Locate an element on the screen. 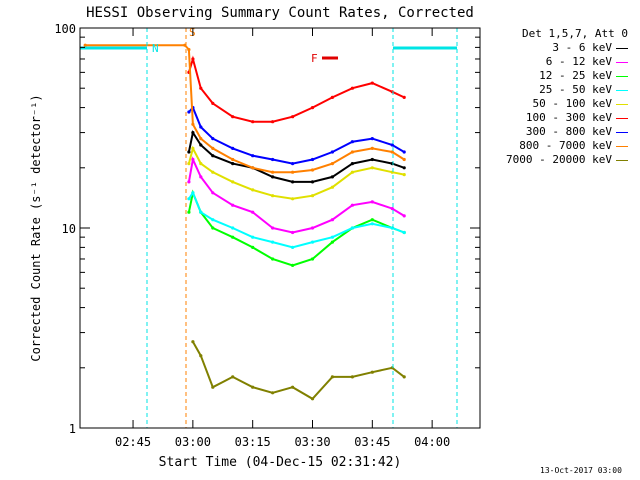 This screenshot has height=480, width=640. y-tick-label: 100 is located at coordinates (65, 29).